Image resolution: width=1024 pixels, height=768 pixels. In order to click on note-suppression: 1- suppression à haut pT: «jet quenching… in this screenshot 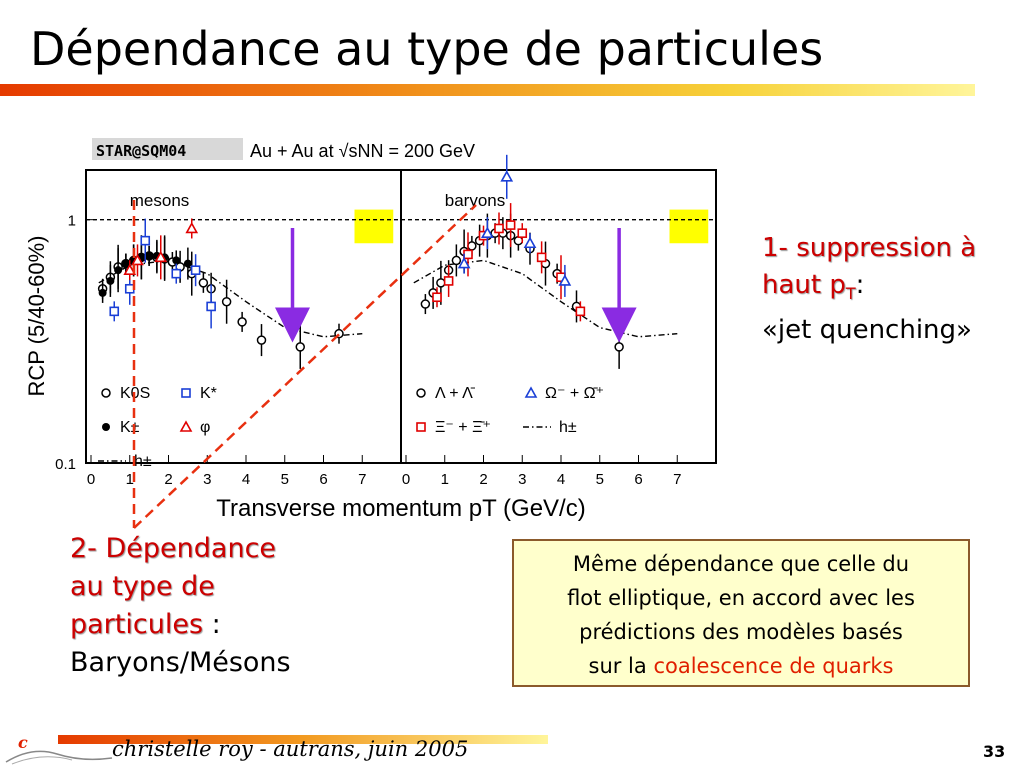, I will do `click(869, 289)`.